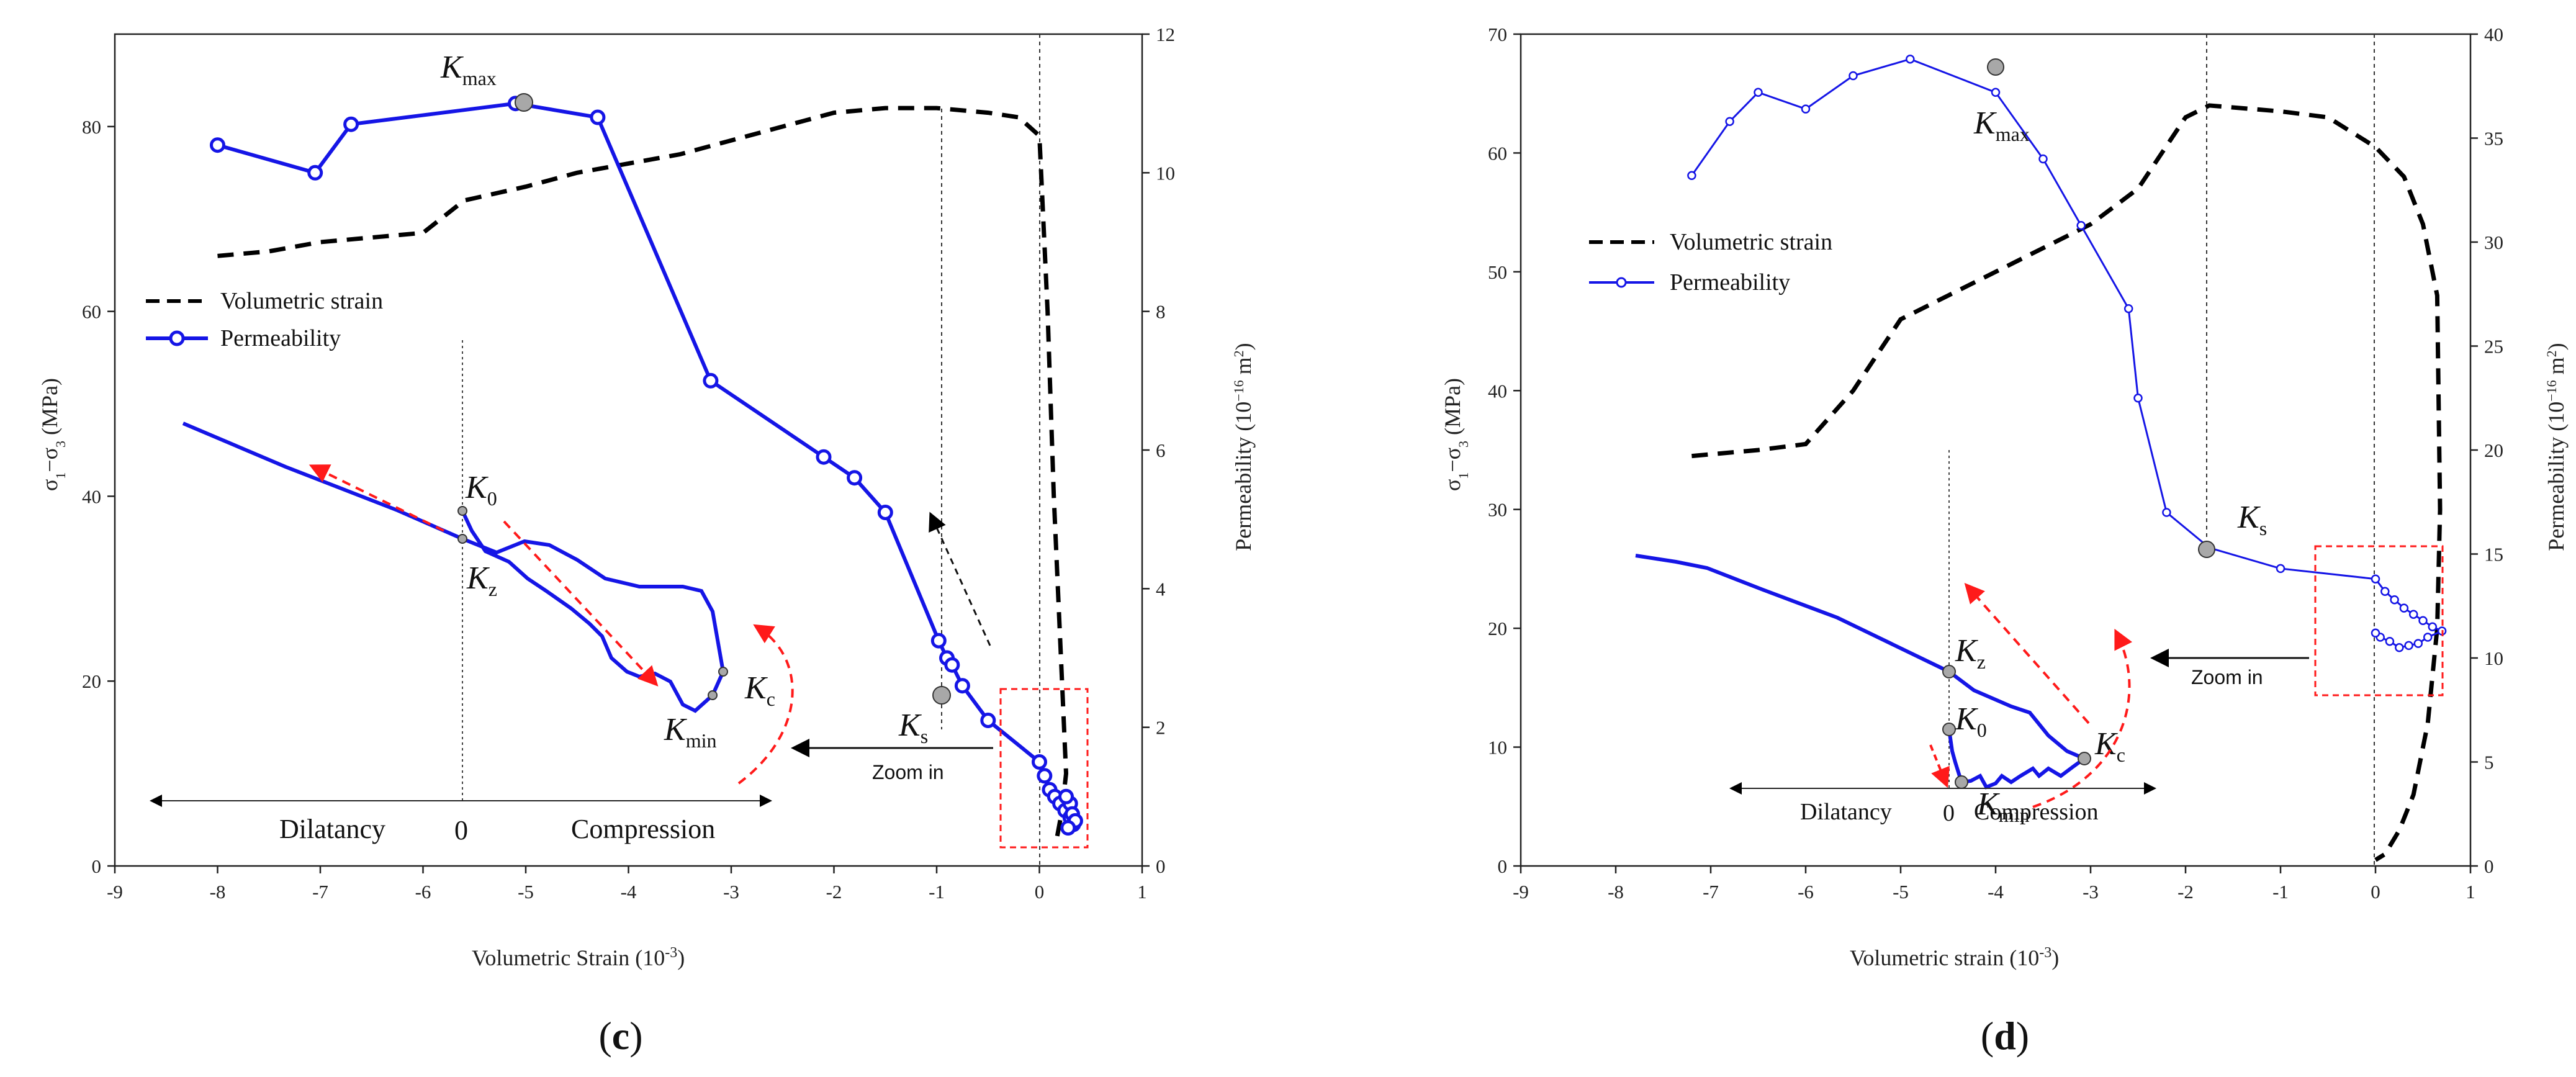 The image size is (2576, 1077). What do you see at coordinates (1455, 434) in the screenshot?
I see `panel-d-y-left-label: σ1−σ3 (MPa)` at bounding box center [1455, 434].